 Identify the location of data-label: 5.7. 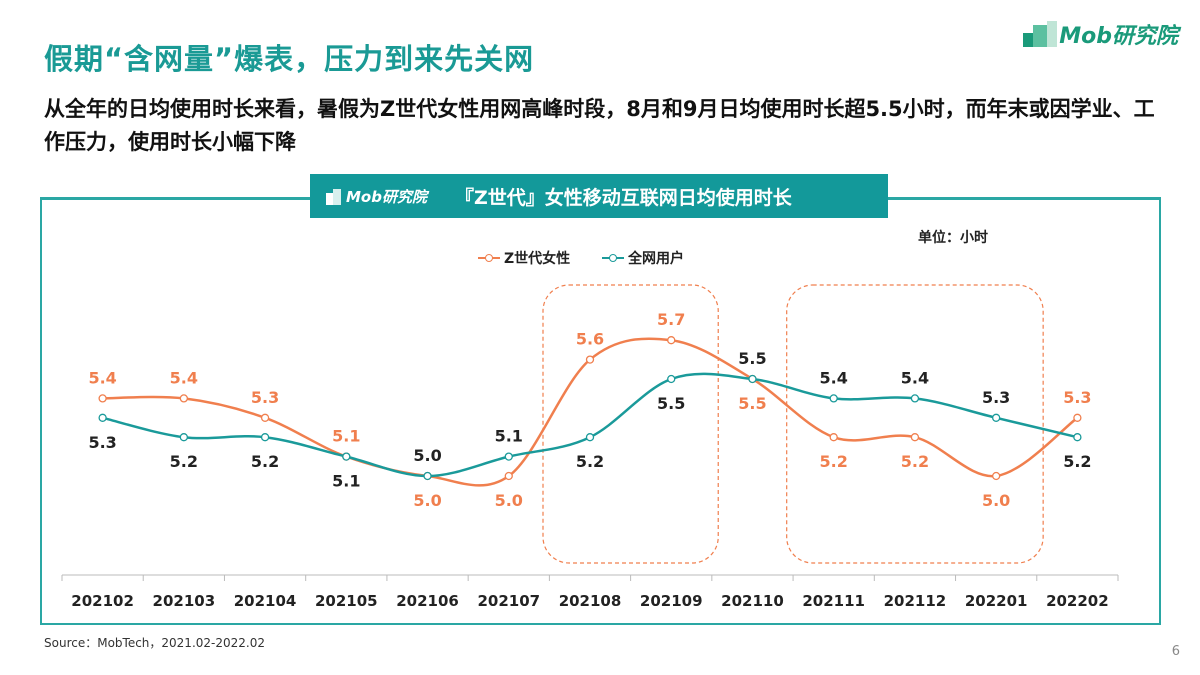
(671, 319).